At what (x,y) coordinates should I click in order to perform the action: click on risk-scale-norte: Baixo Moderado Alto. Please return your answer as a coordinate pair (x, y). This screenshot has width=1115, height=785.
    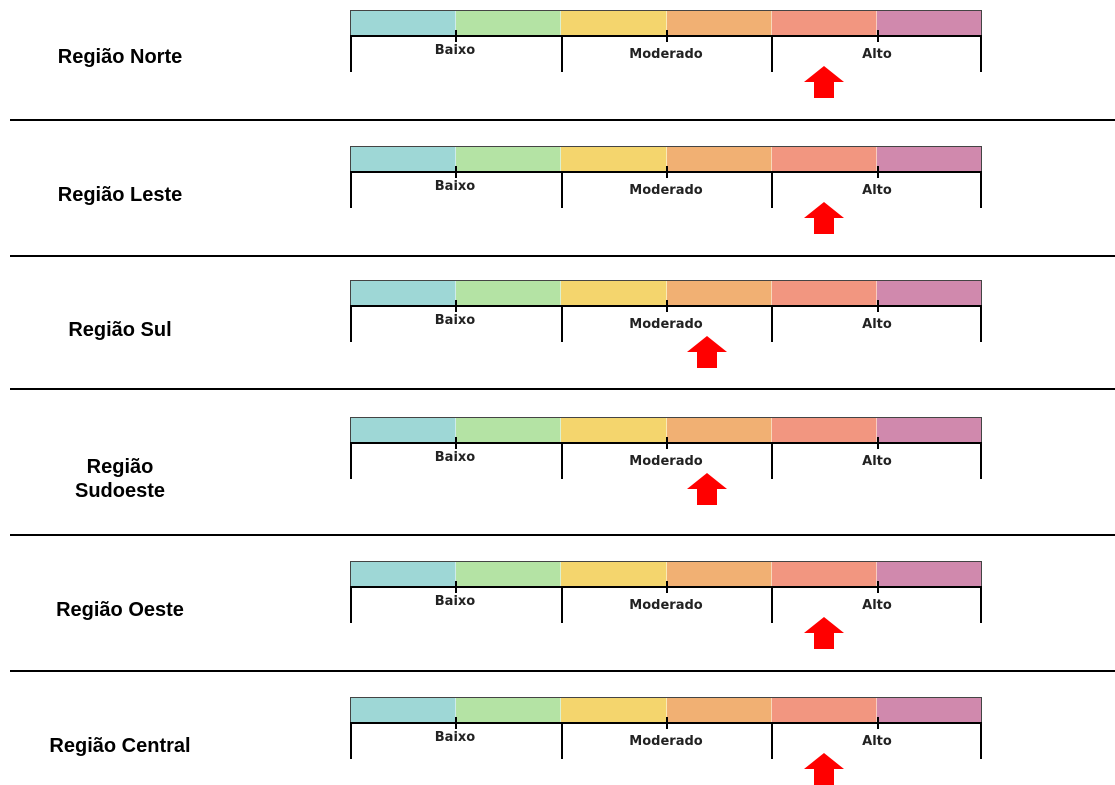
    Looking at the image, I should click on (666, 54).